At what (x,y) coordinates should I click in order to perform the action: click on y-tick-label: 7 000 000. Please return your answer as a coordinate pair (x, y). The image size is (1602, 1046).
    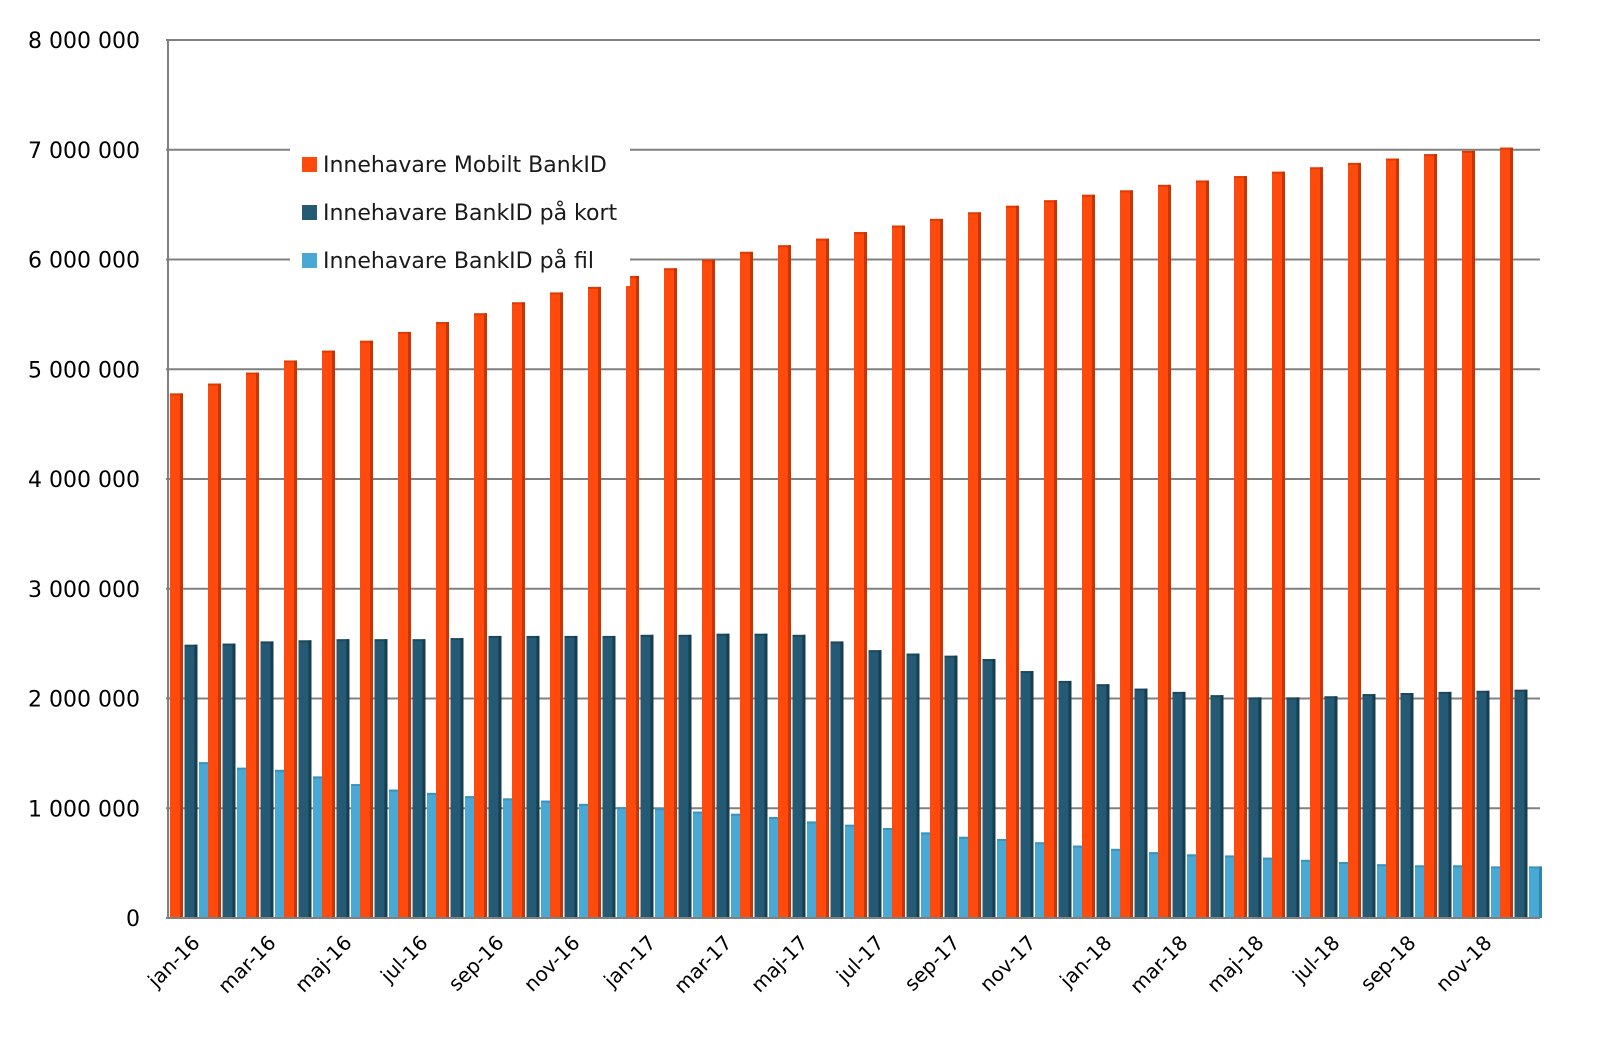
    Looking at the image, I should click on (84, 151).